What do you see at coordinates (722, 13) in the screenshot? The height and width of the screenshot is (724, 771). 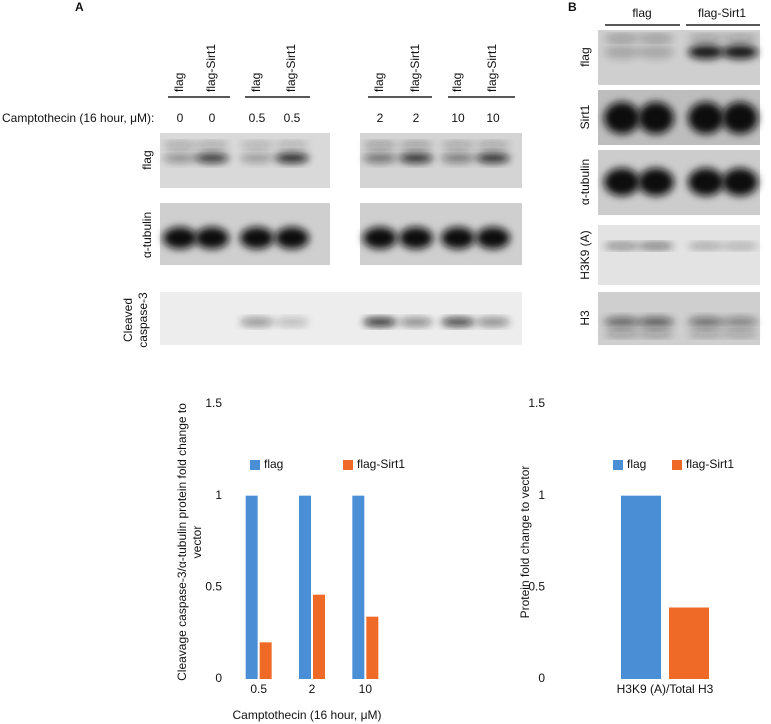 I see `lane-group-label: flag-Sirt1` at bounding box center [722, 13].